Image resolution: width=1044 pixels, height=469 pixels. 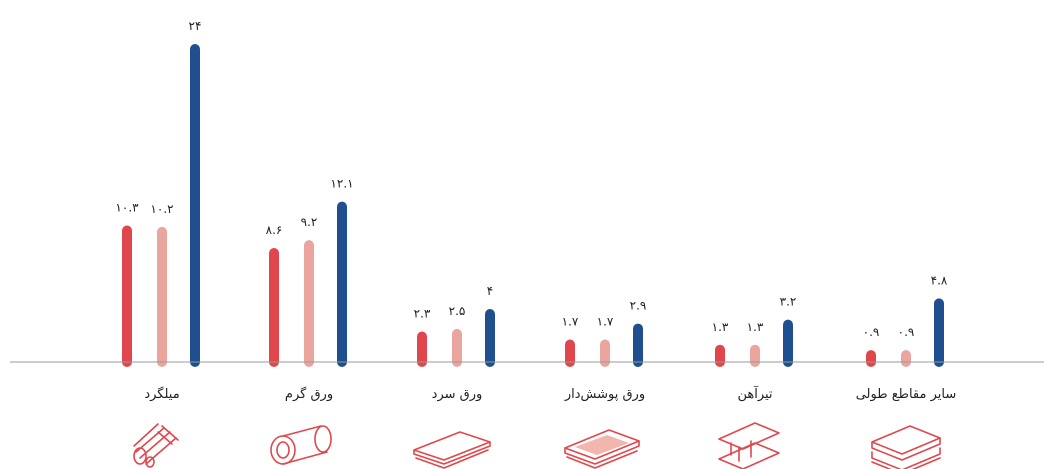 What do you see at coordinates (749, 445) in the screenshot?
I see `i-beam-icon` at bounding box center [749, 445].